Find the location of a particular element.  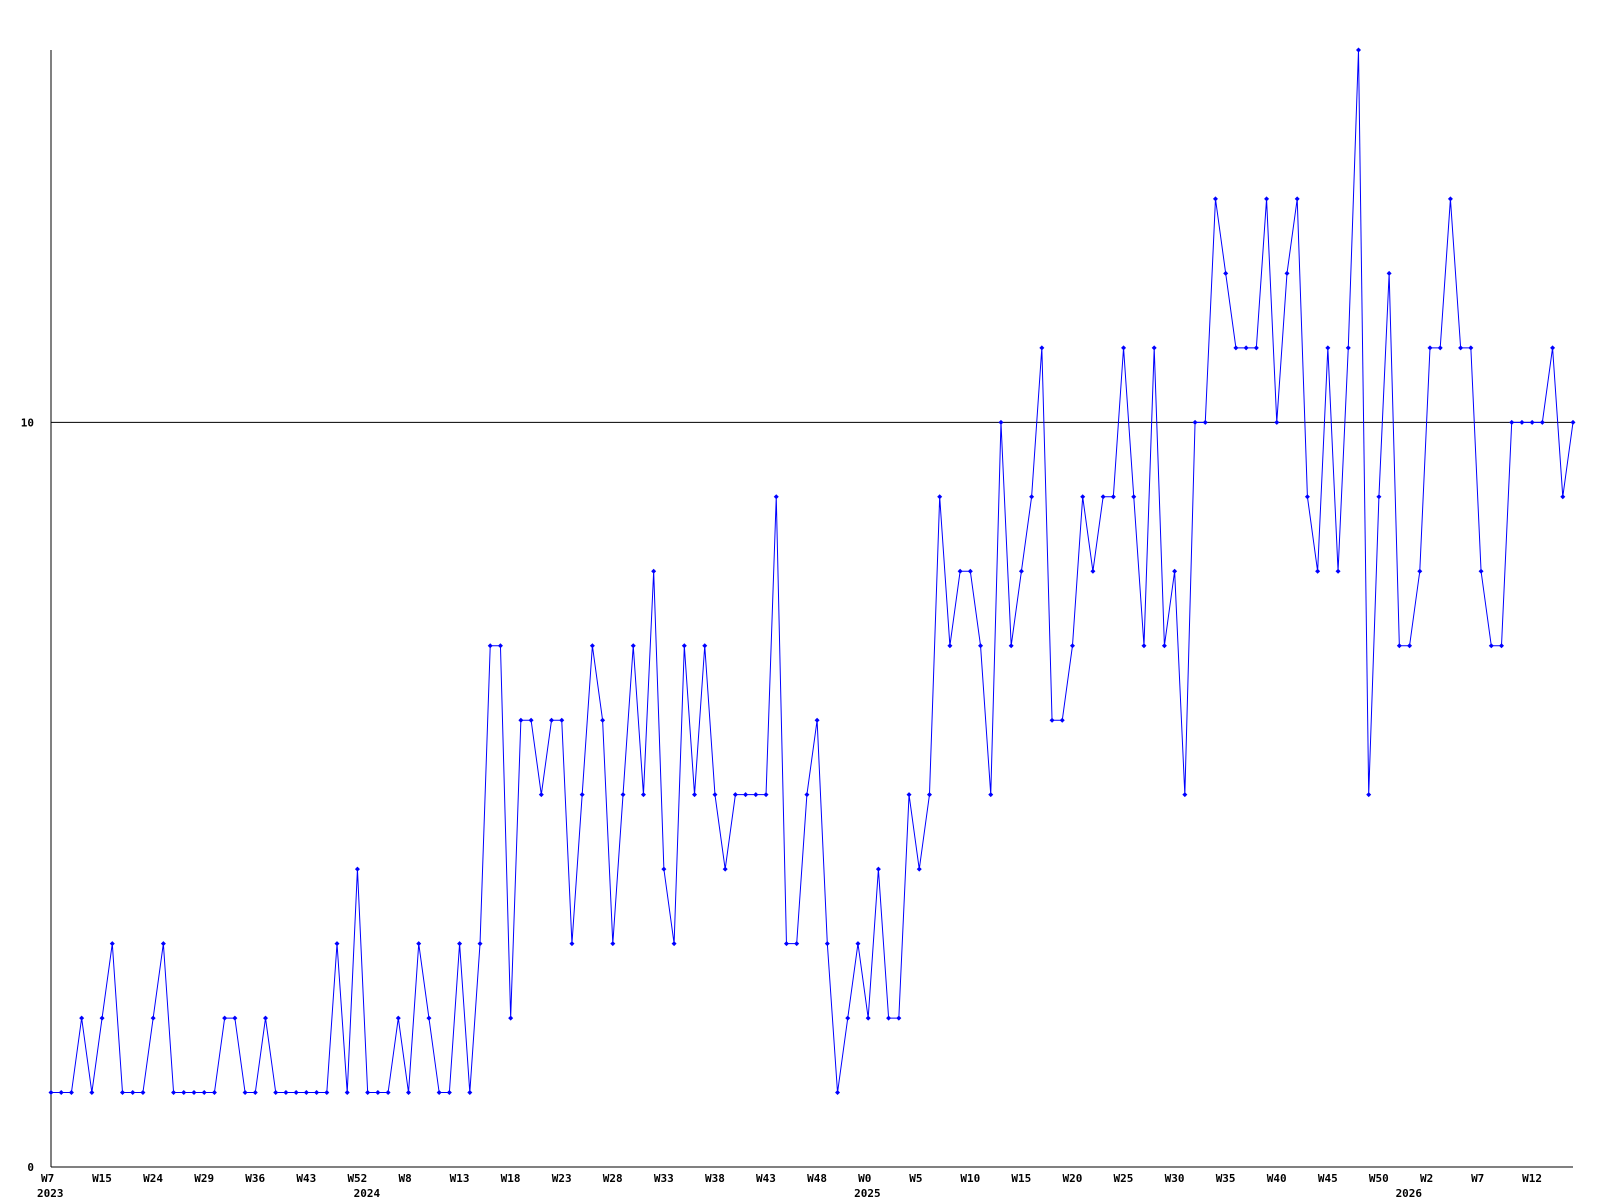

x-tick-label: W12 is located at coordinates (1532, 1178).